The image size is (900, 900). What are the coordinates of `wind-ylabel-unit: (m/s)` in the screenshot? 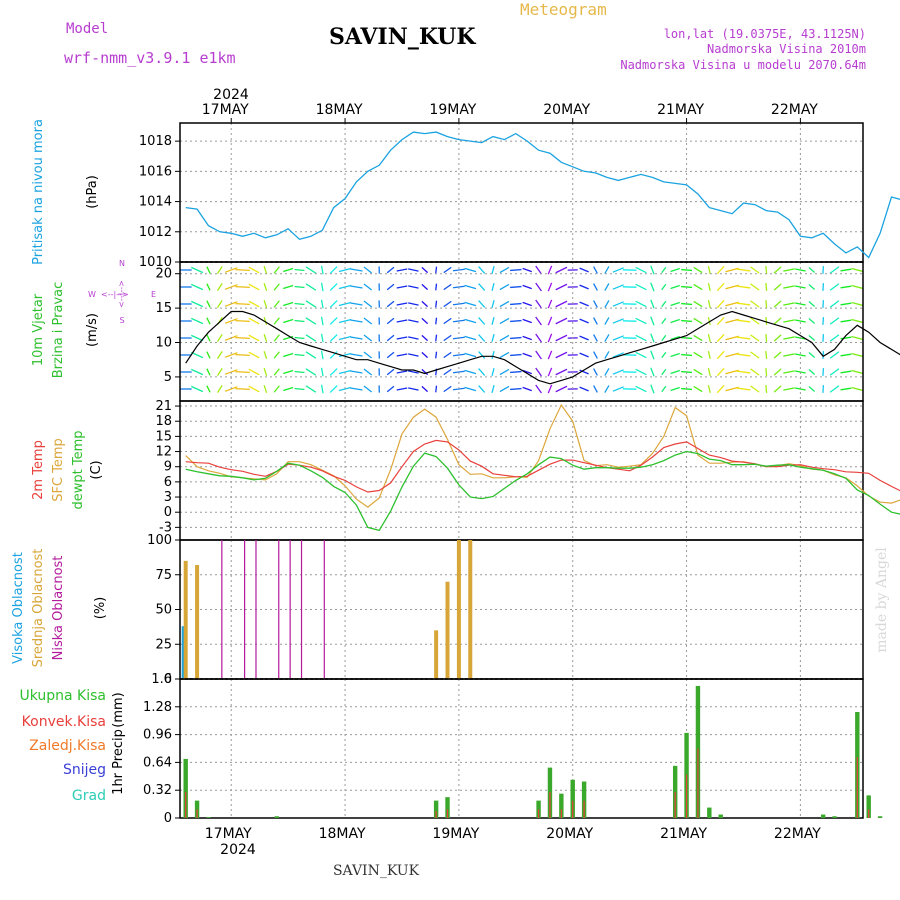 It's located at (92, 330).